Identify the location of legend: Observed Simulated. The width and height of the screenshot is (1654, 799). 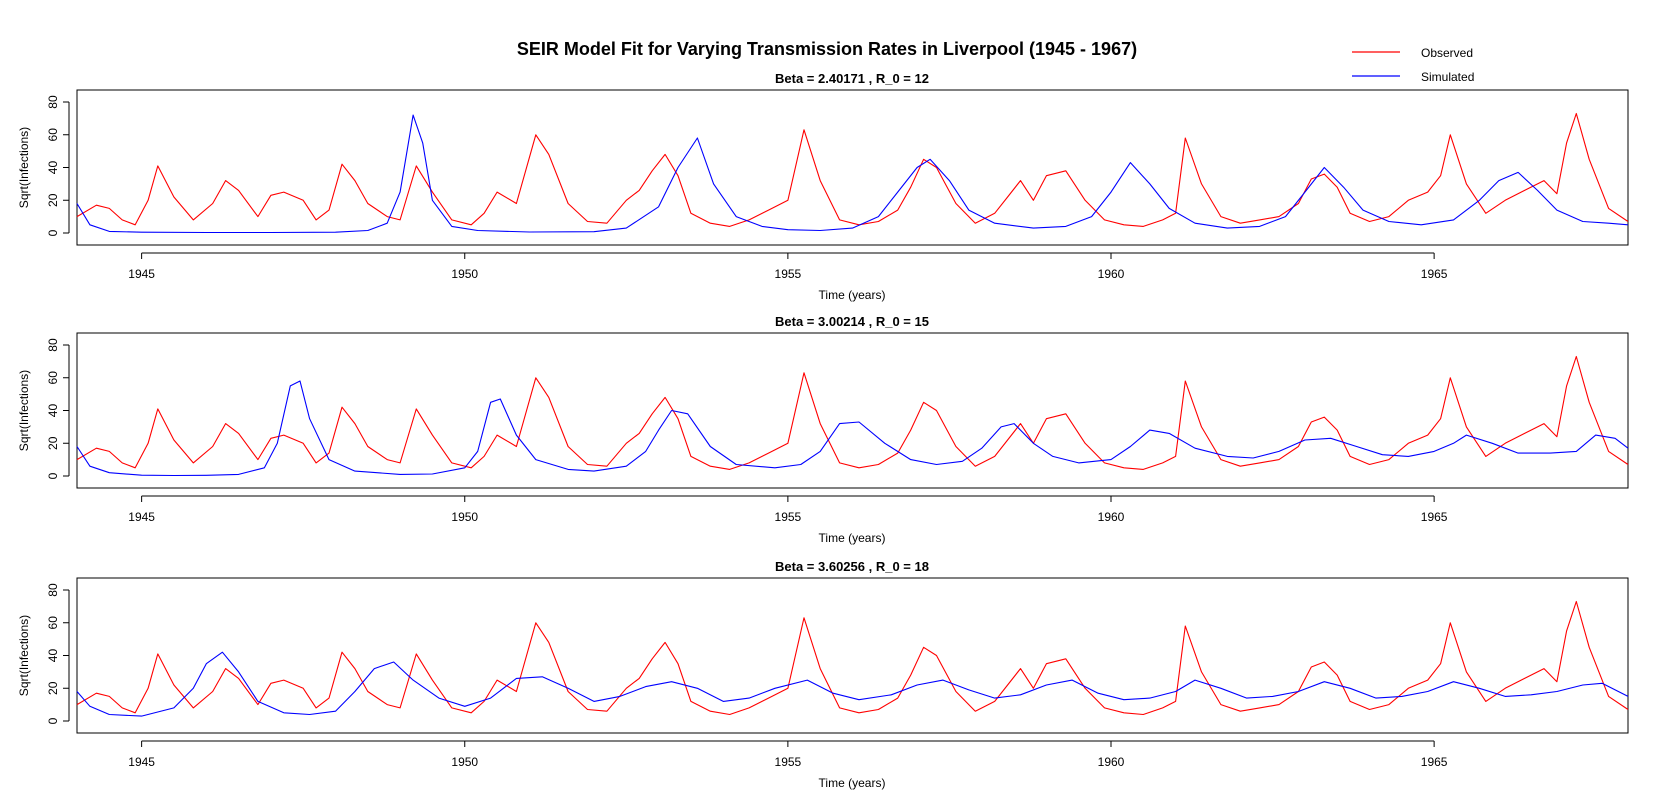
(1413, 65).